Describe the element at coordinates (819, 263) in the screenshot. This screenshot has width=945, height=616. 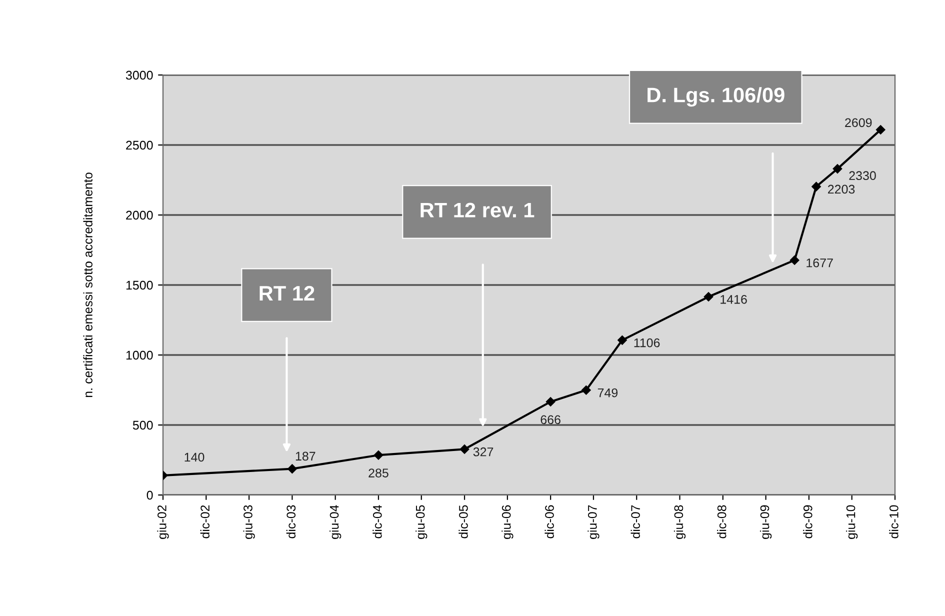
I see `data-label: 1677` at that location.